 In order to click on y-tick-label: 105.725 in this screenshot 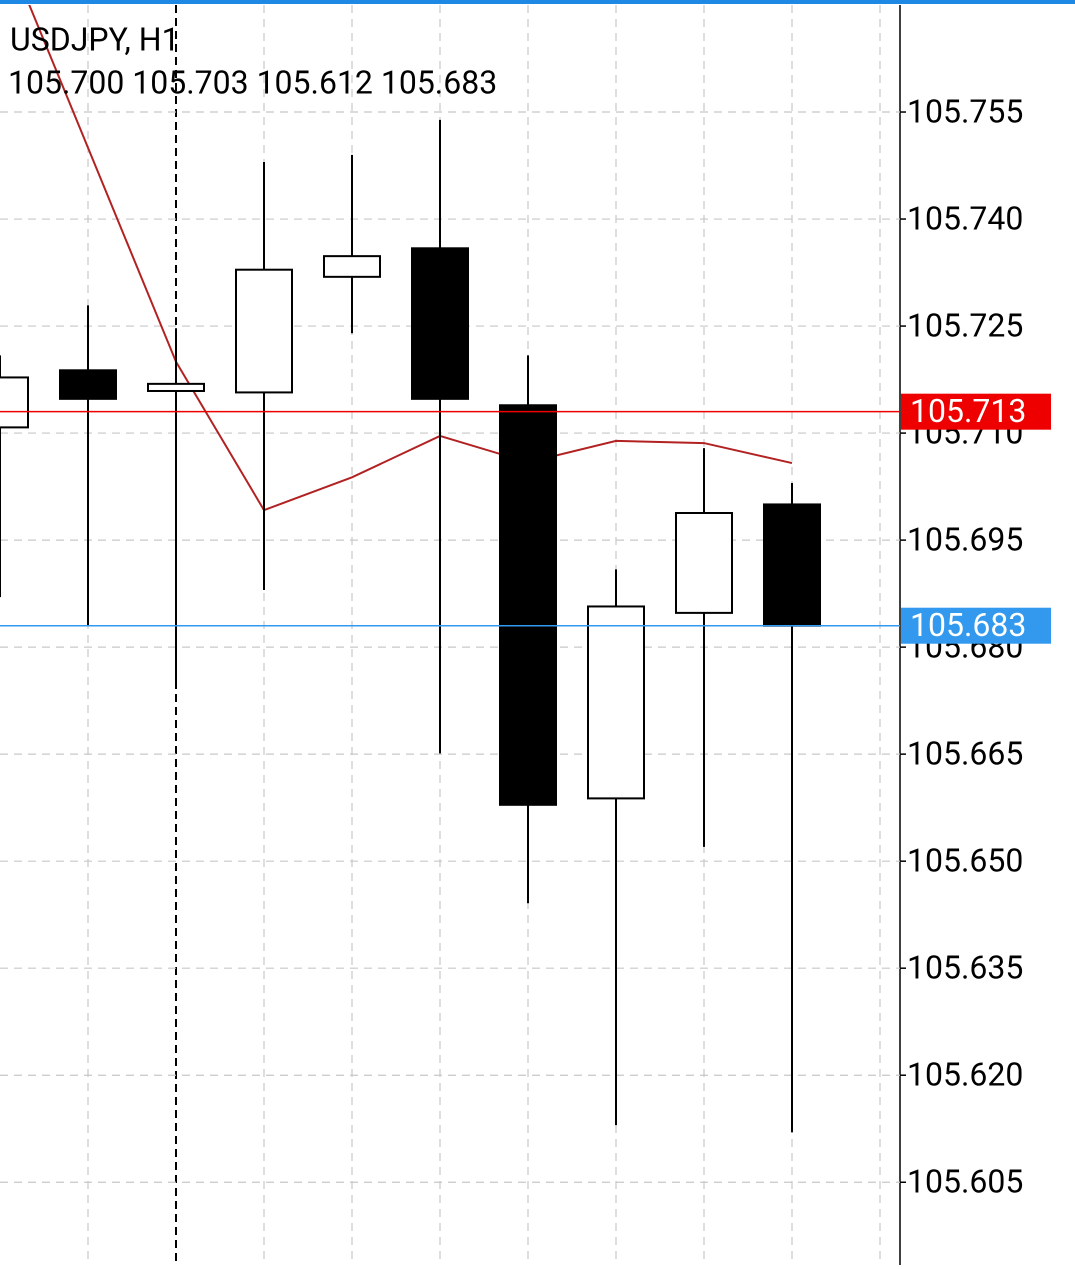, I will do `click(965, 326)`.